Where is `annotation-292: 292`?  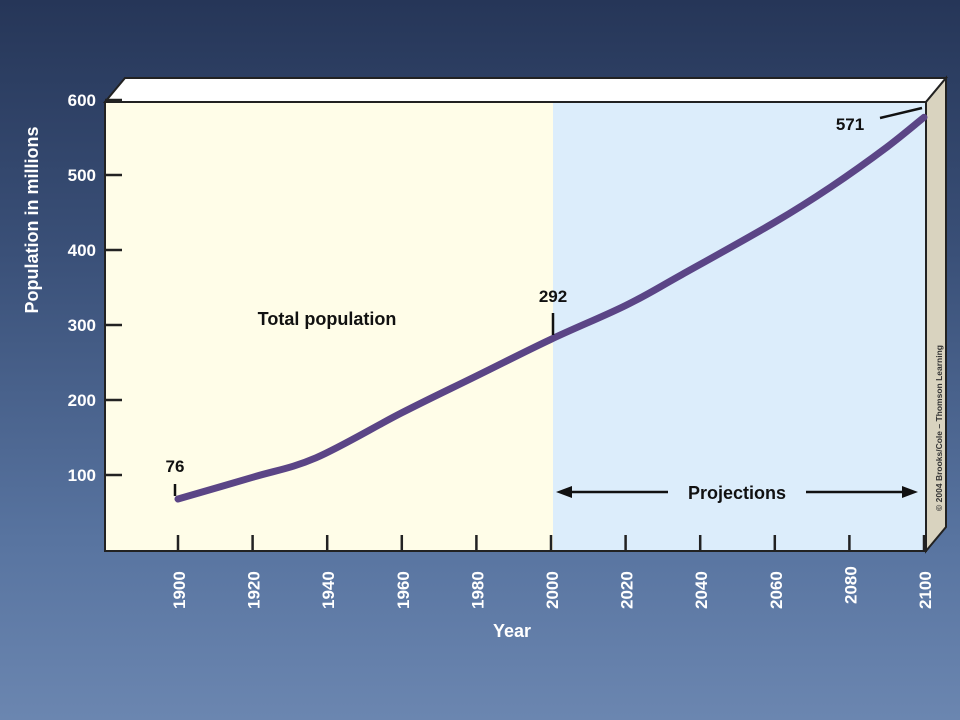 annotation-292: 292 is located at coordinates (553, 311).